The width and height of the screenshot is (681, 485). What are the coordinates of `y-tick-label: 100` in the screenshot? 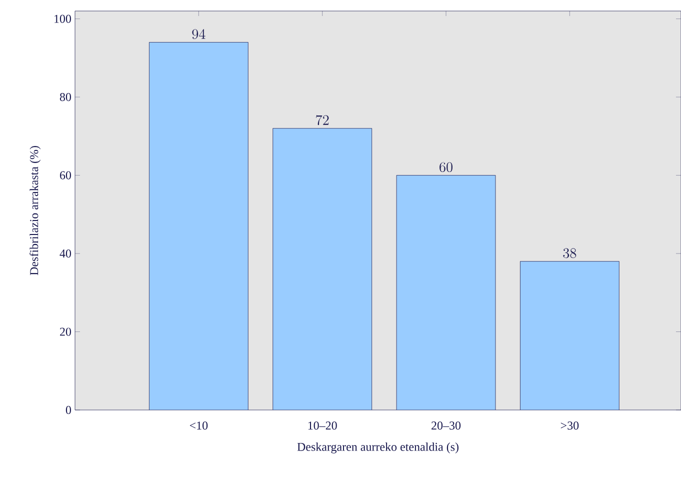 It's located at (63, 18).